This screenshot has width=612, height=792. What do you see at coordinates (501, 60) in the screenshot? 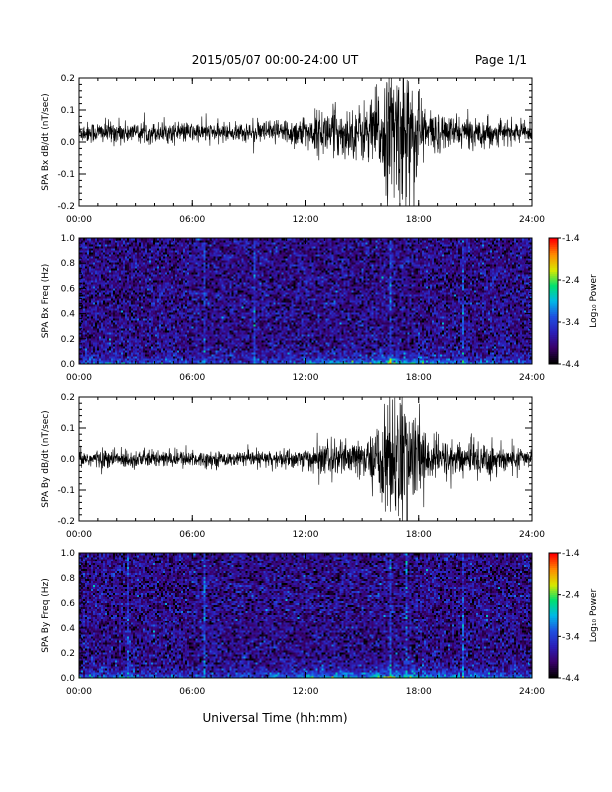
I see `page-label: Page 1/1` at bounding box center [501, 60].